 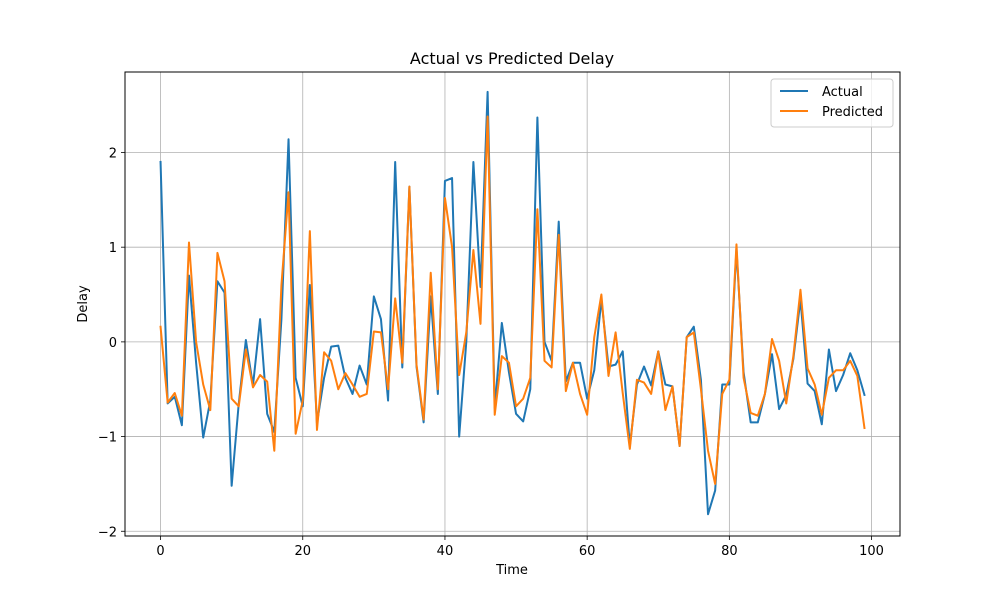 I want to click on x-axis-label: Time, so click(x=511, y=570).